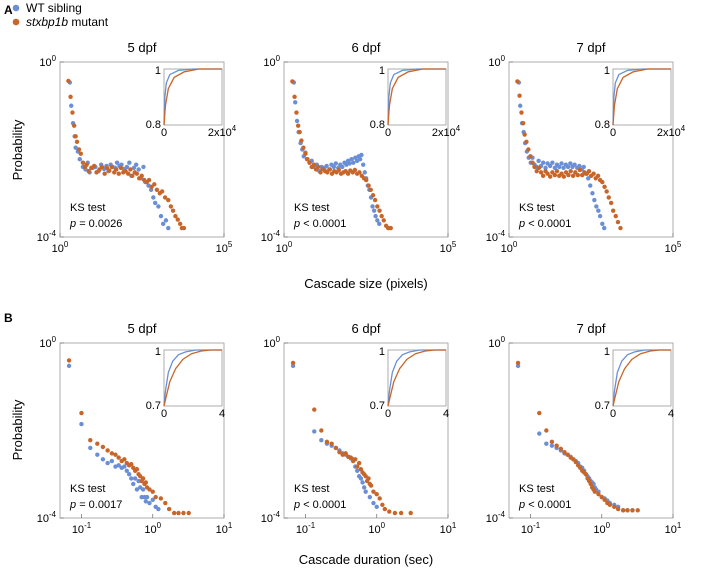  I want to click on inset-x-tick-label: 0, so click(613, 414).